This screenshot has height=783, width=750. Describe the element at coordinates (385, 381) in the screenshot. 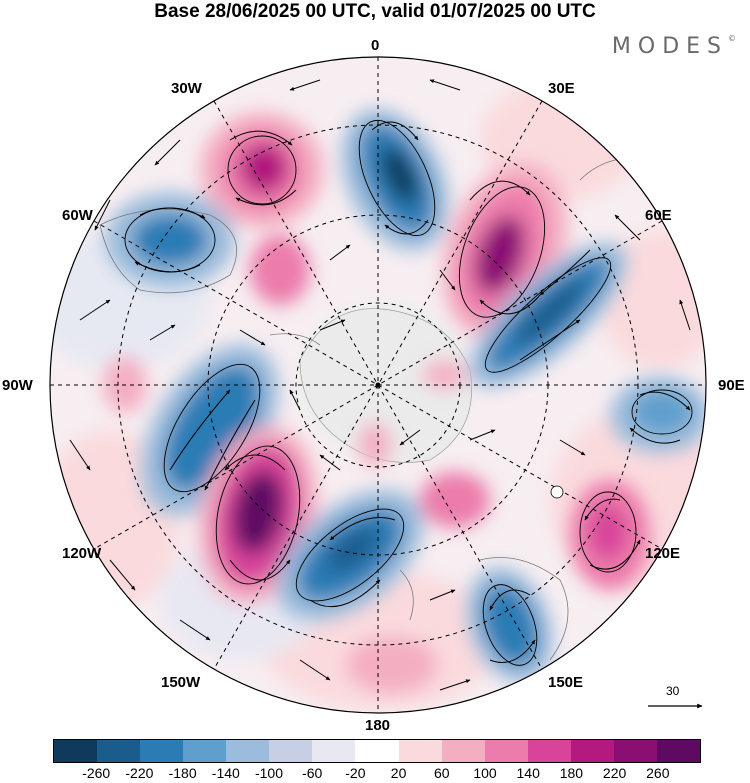

I see `polar-cap` at that location.